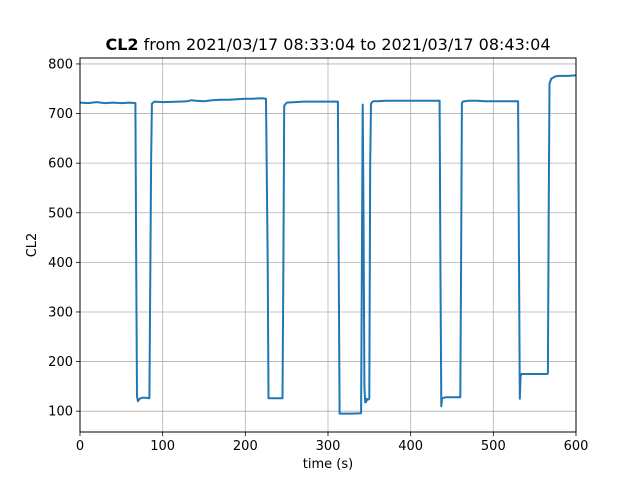 This screenshot has height=480, width=640. Describe the element at coordinates (121, 44) in the screenshot. I see `chart-title-bold: CL2` at that location.